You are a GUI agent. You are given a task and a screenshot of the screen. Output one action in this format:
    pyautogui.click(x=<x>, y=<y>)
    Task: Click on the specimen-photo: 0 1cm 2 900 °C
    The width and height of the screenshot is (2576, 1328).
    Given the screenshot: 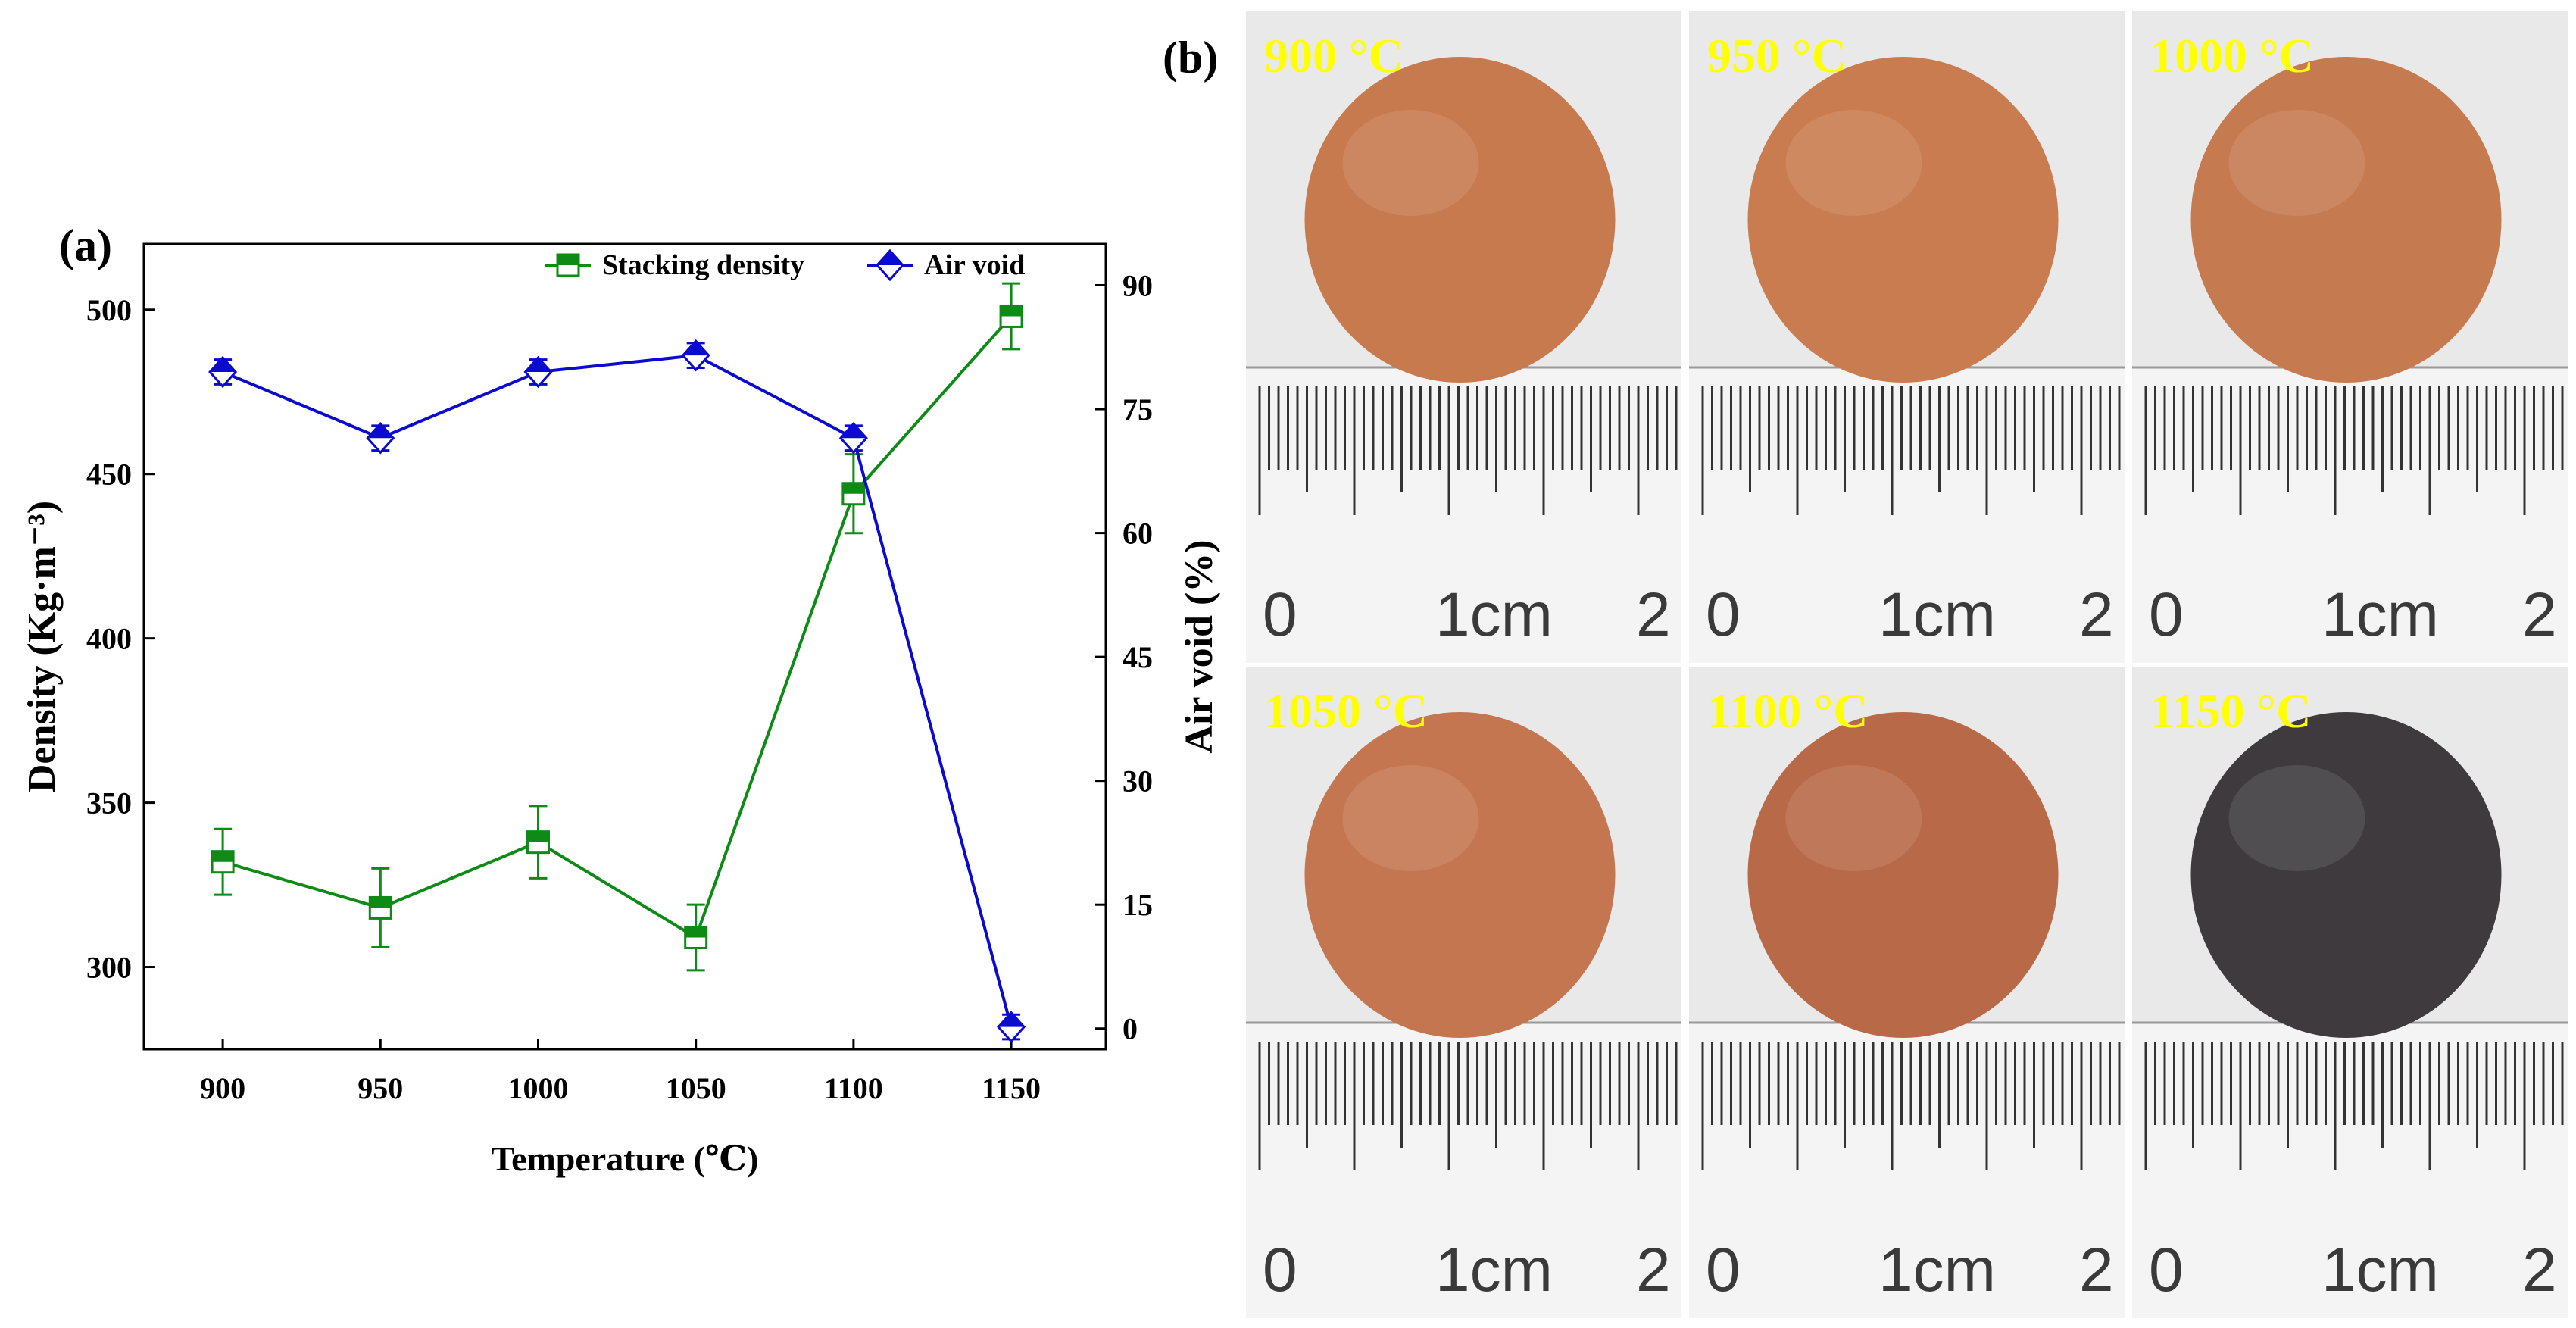 What is the action you would take?
    pyautogui.click(x=1464, y=337)
    